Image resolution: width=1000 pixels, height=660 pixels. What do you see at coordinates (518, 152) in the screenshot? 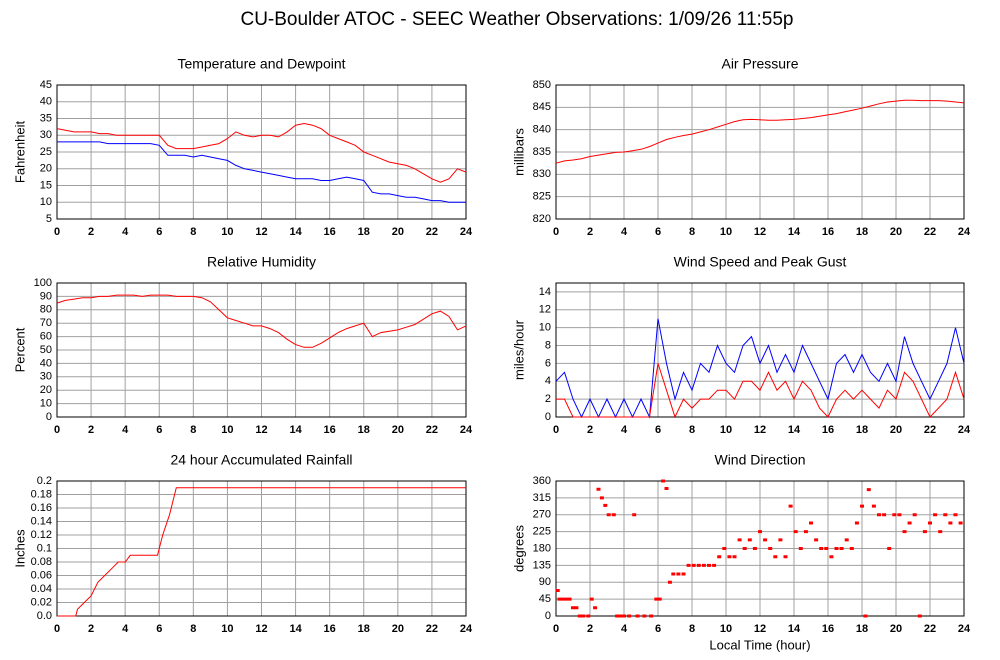
I see `y-axis-label: millibars` at bounding box center [518, 152].